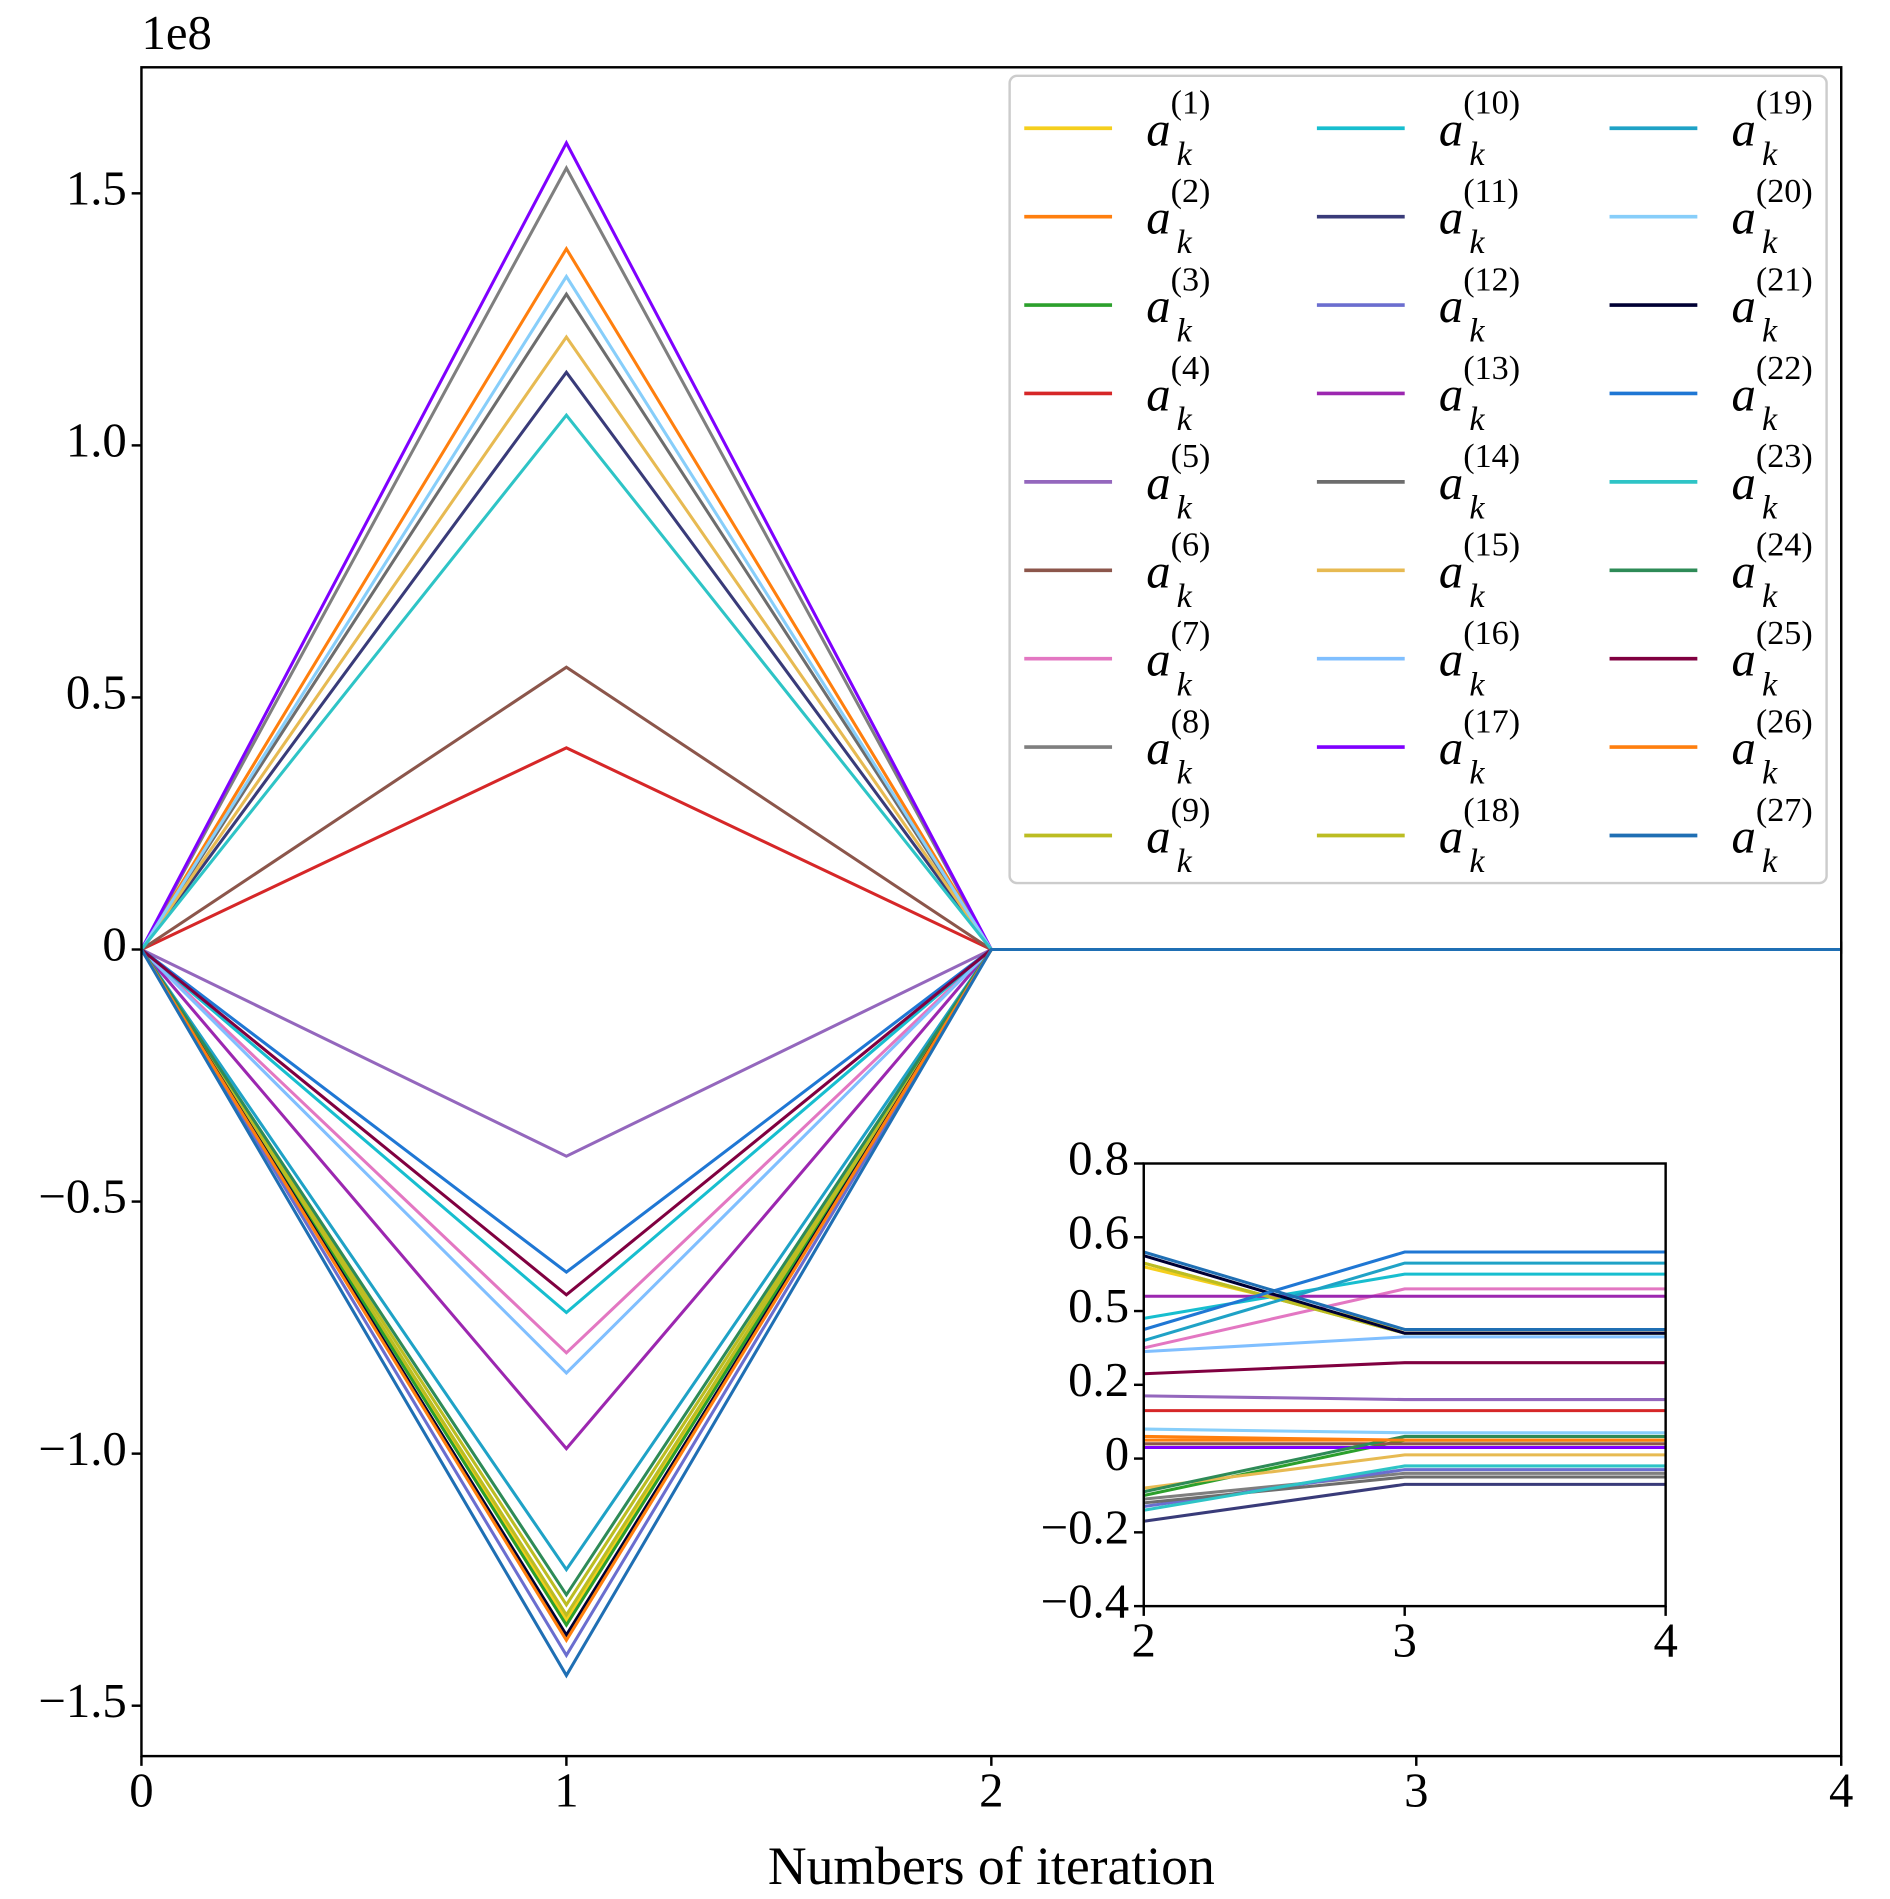 The height and width of the screenshot is (1899, 1890). I want to click on legend-sup: (7), so click(1191, 633).